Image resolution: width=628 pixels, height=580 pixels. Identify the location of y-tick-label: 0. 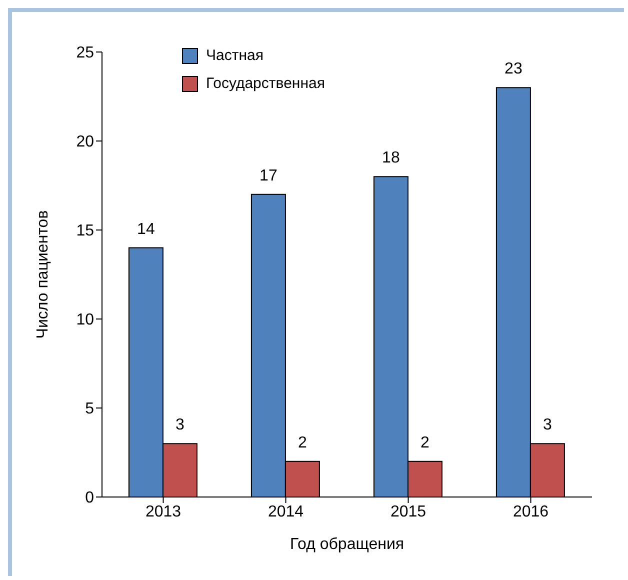
(89, 498).